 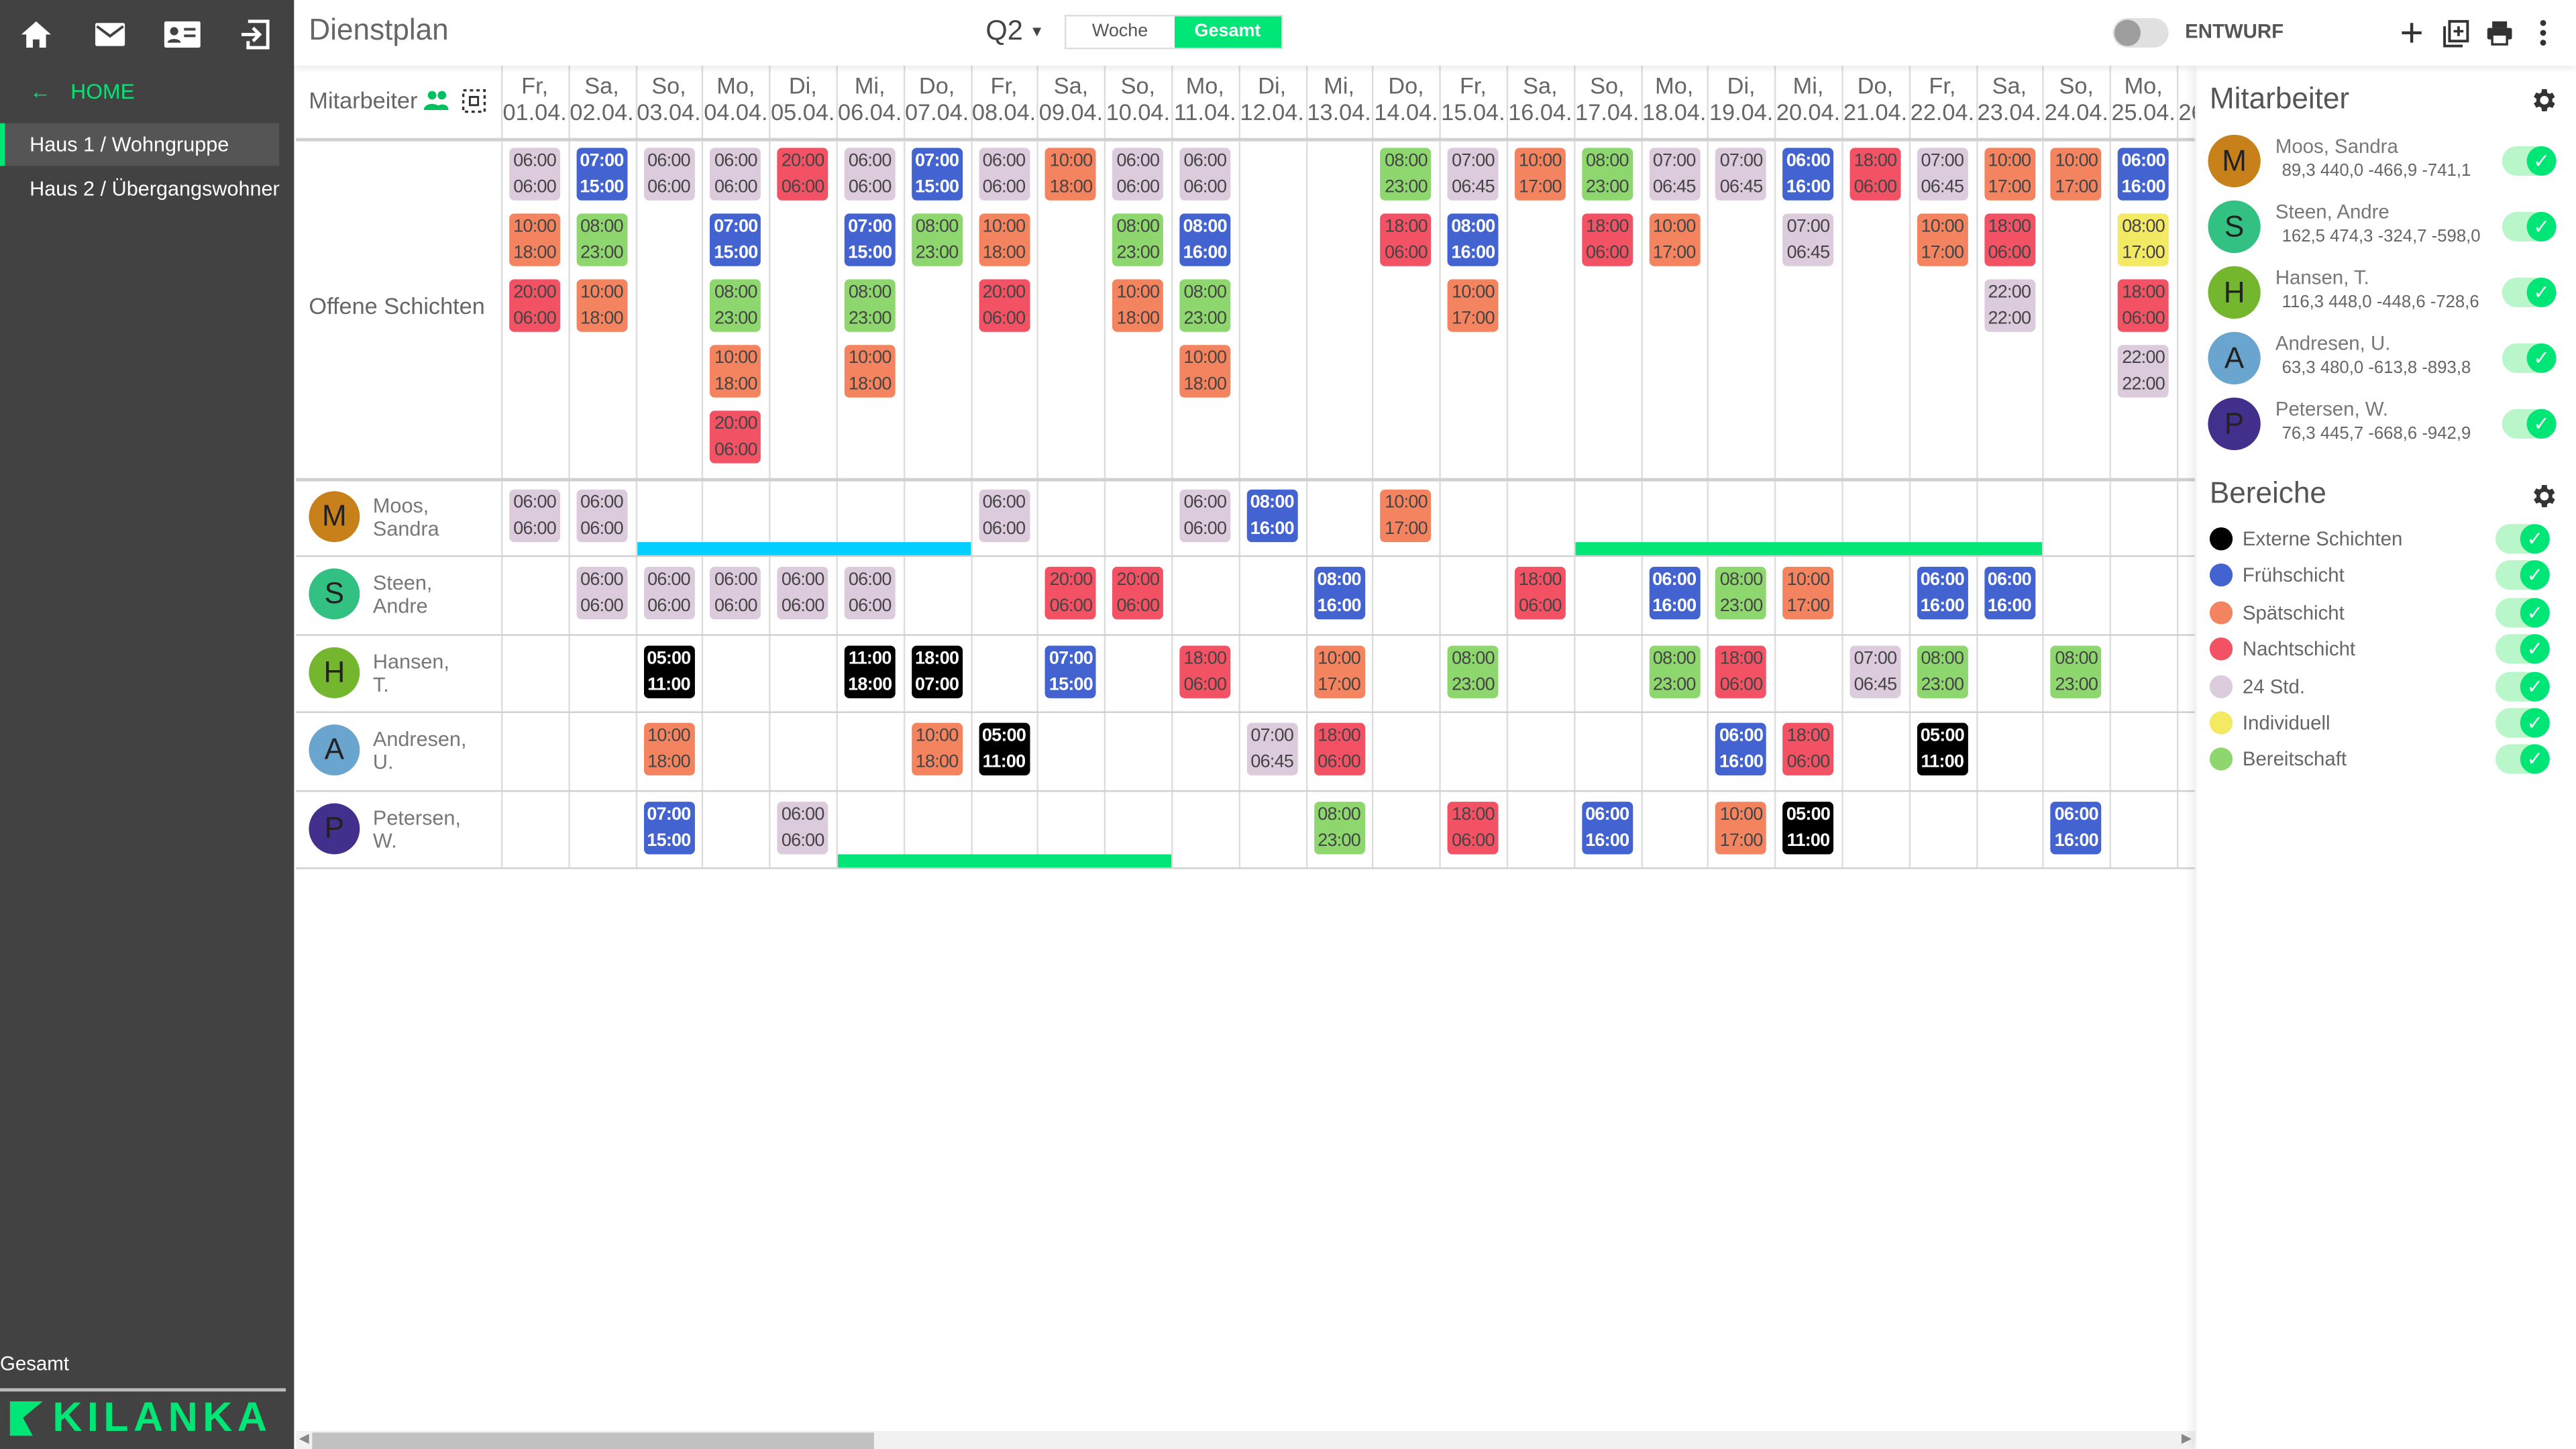 I want to click on absence-bar, so click(x=1809, y=548).